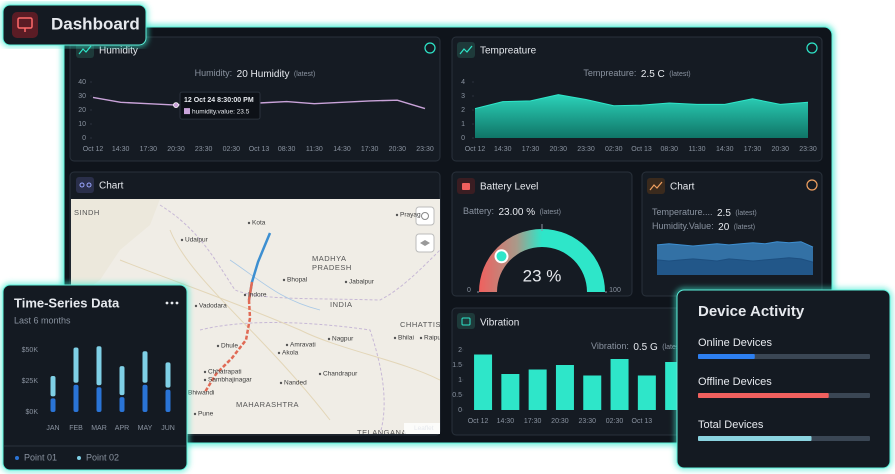  What do you see at coordinates (724, 213) in the screenshot?
I see `row-value: 2.5` at bounding box center [724, 213].